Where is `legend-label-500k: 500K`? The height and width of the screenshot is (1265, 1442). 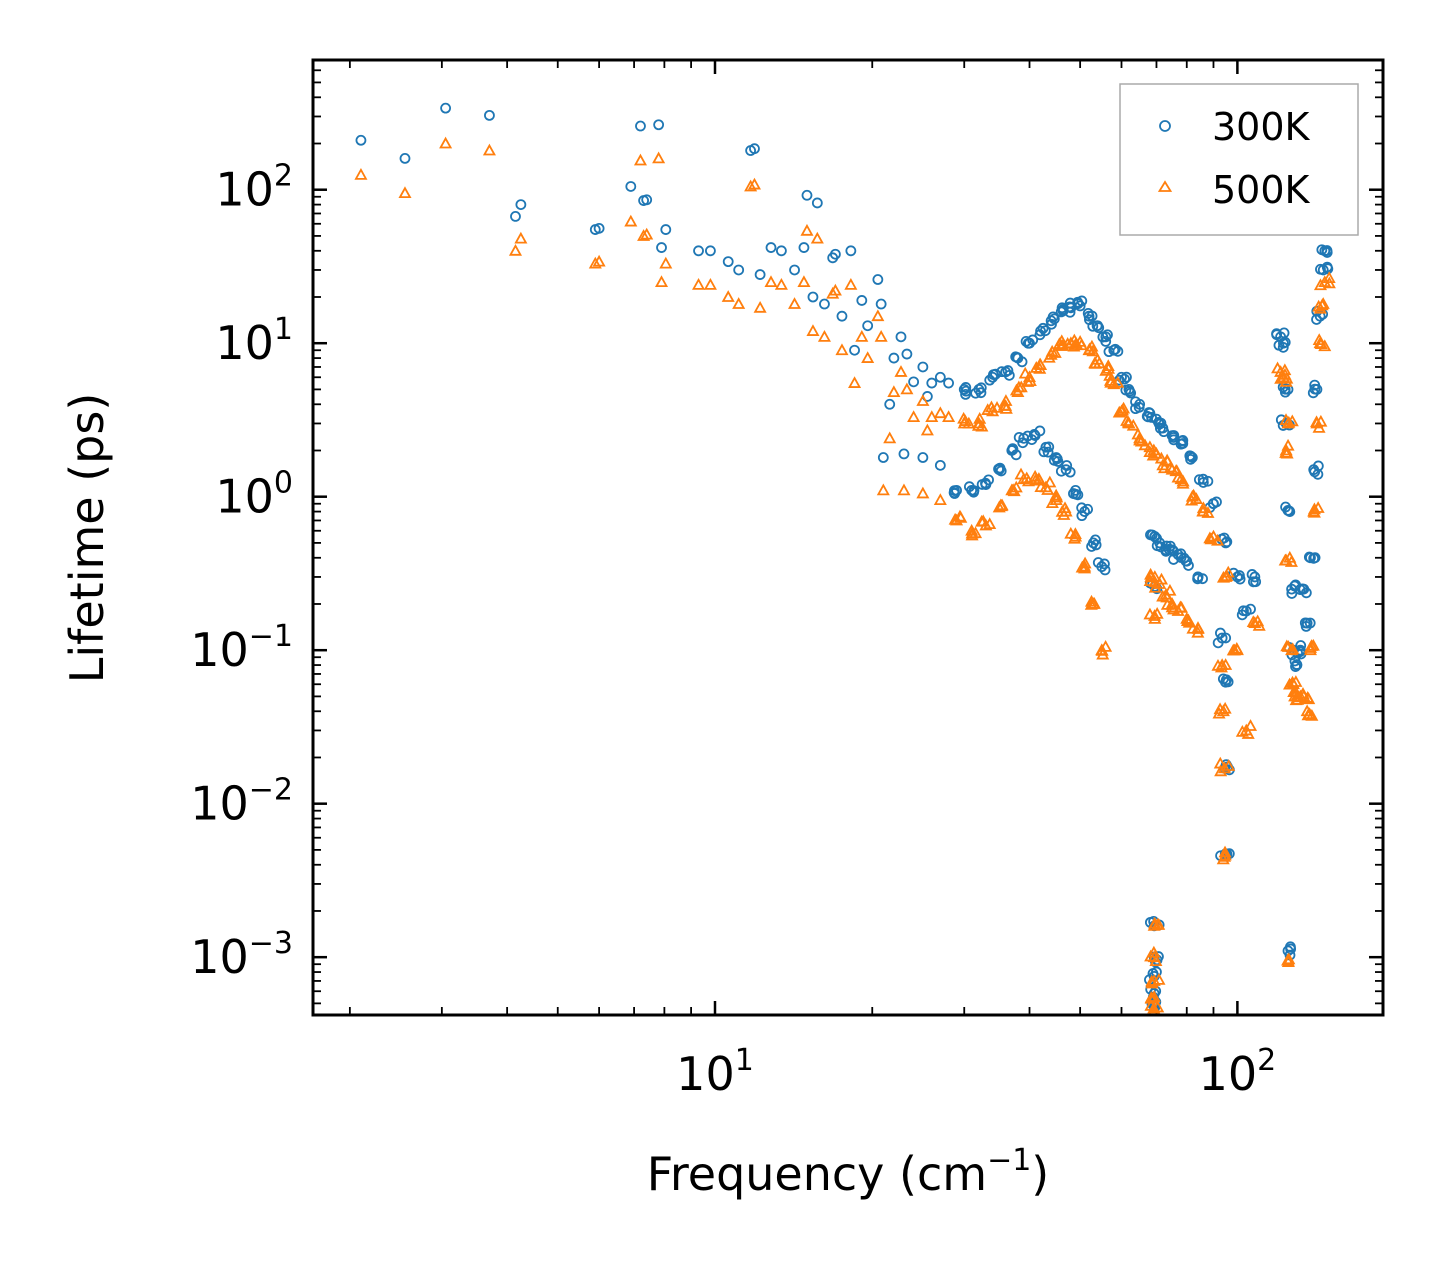
legend-label-500k: 500K is located at coordinates (1261, 190).